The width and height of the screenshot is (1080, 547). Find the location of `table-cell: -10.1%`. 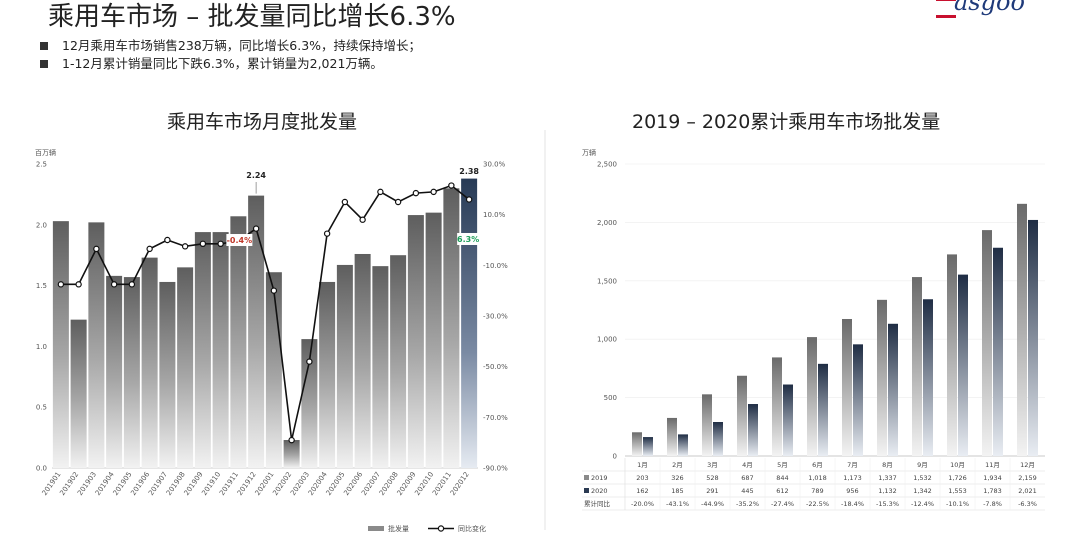

table-cell: -10.1% is located at coordinates (957, 504).